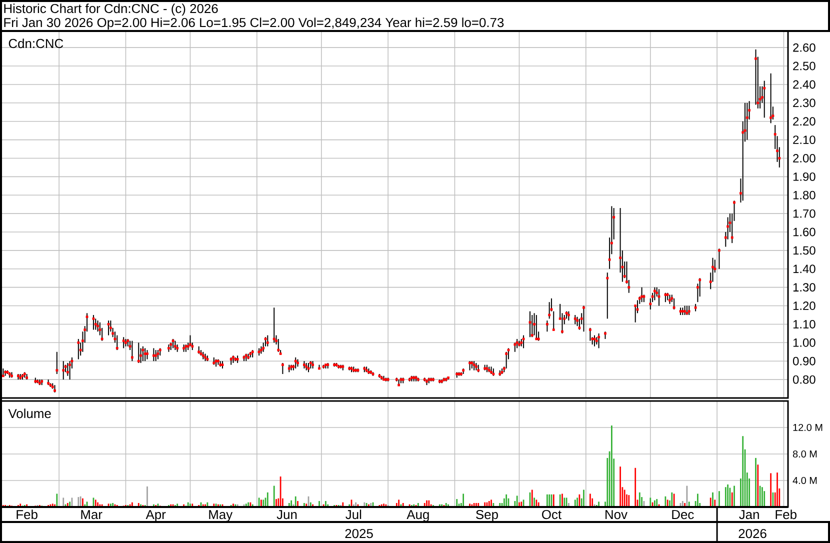  Describe the element at coordinates (804, 195) in the screenshot. I see `y-tick-label: 1.80` at that location.